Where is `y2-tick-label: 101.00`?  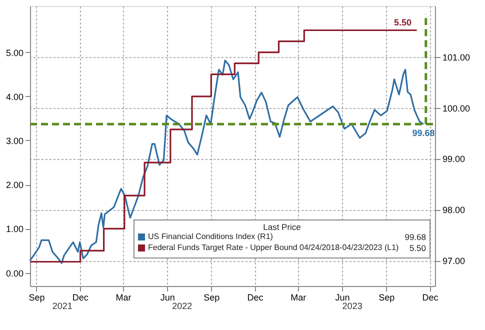 y2-tick-label: 101.00 is located at coordinates (456, 57).